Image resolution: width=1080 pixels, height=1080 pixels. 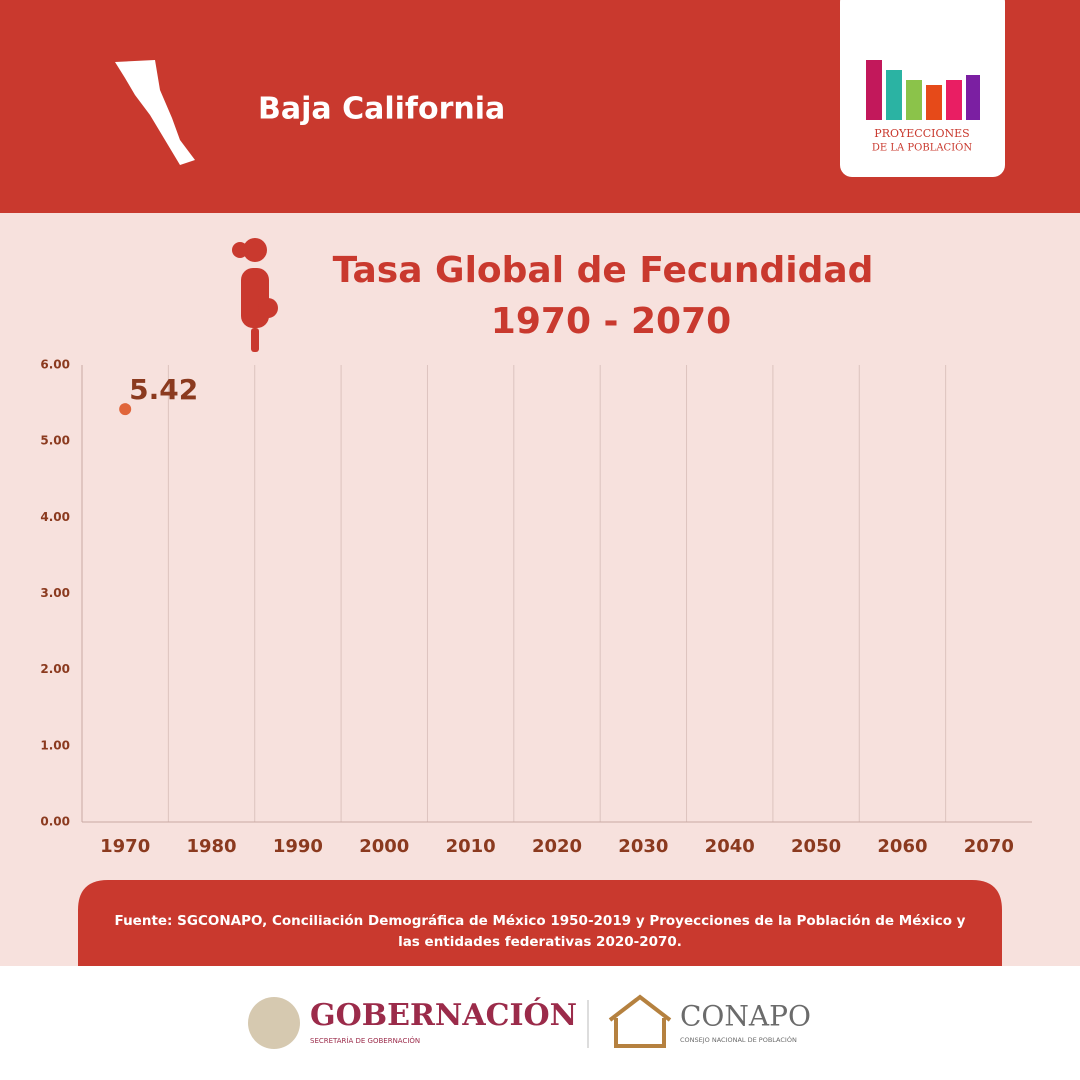 I want to click on y-tick-label: 1.00, so click(x=55, y=745).